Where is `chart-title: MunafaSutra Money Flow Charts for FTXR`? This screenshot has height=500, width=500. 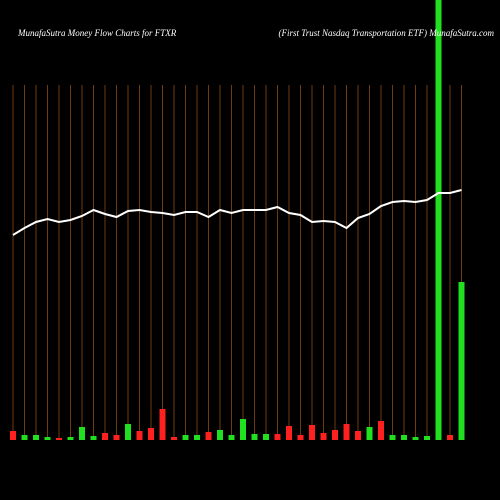
chart-title: MunafaSutra Money Flow Charts for FTXR is located at coordinates (97, 33).